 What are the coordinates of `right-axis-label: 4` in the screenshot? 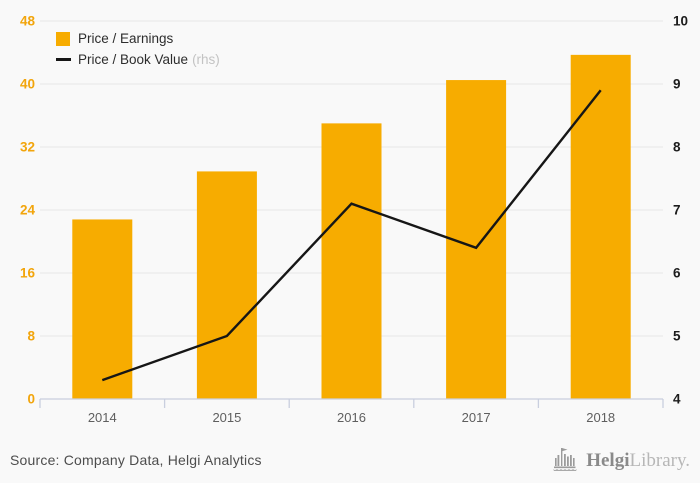 It's located at (677, 399).